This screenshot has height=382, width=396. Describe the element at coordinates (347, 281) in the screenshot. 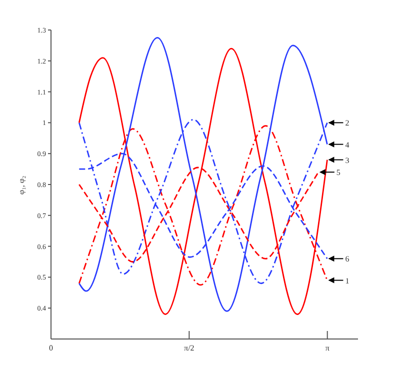

I see `text: 1` at that location.